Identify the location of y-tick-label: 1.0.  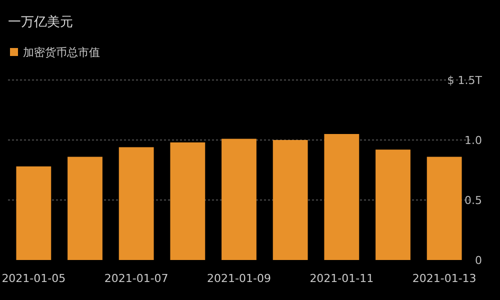
(473, 140).